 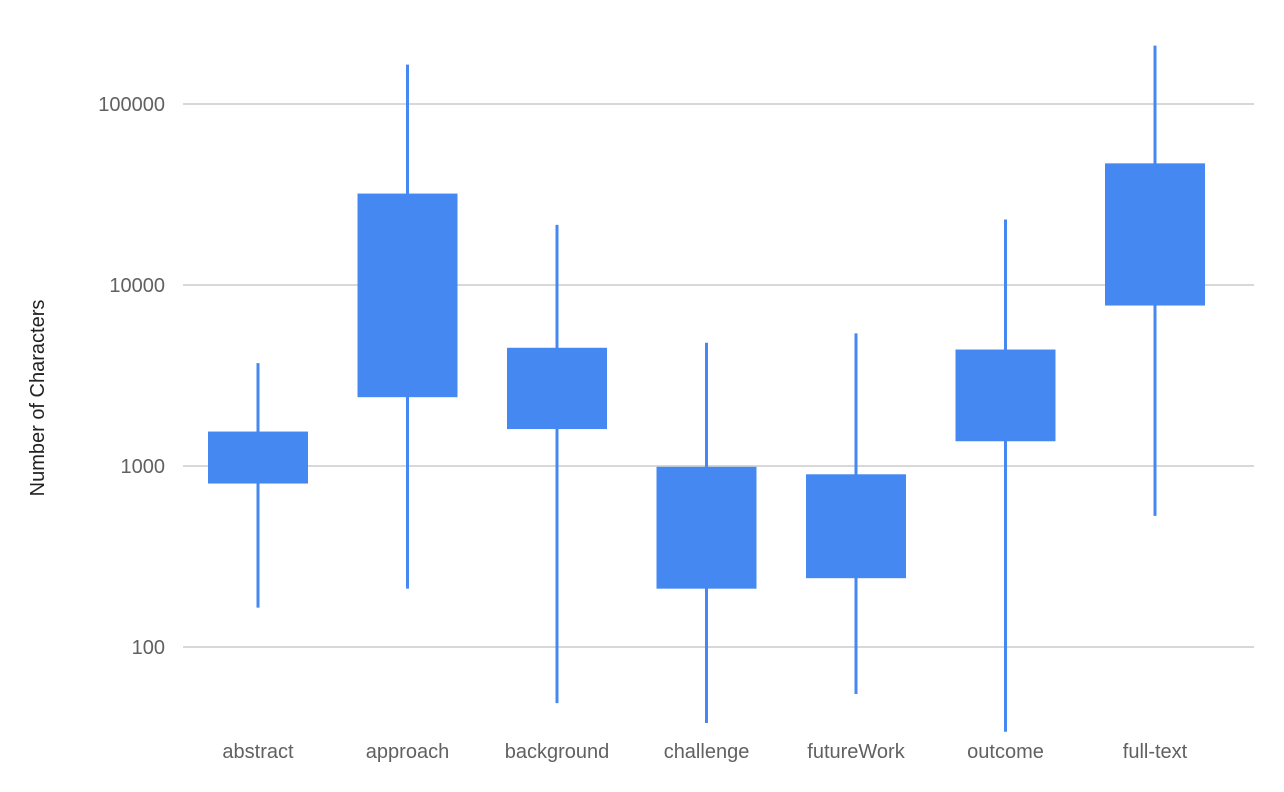 I want to click on candle-full-text, so click(x=1155, y=280).